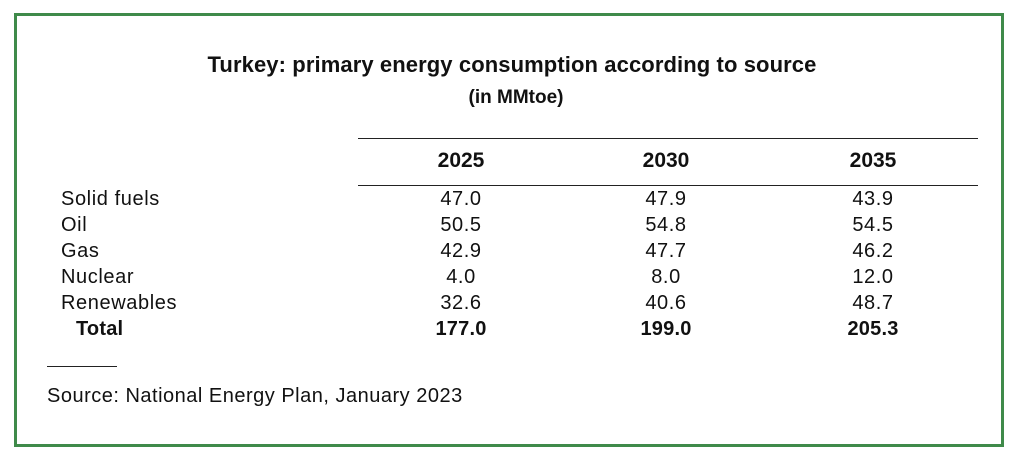  I want to click on cell-total-2030: 199.0, so click(666, 329).